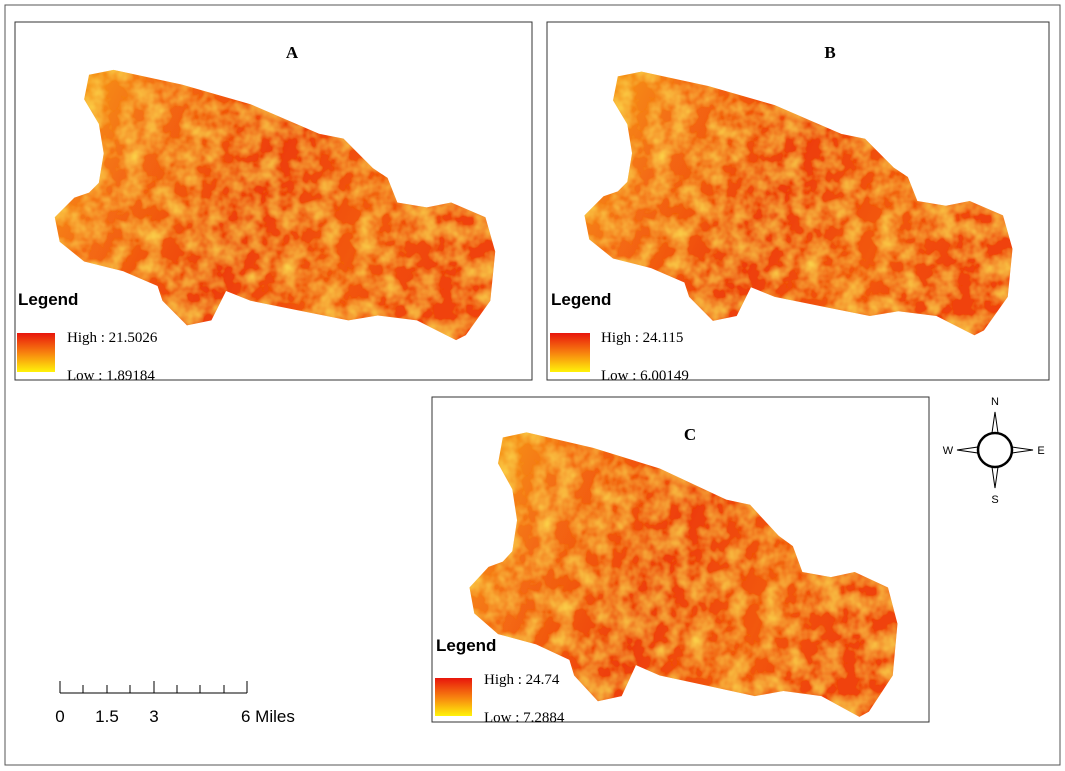 The image size is (1065, 771). I want to click on scale-label: 1.5, so click(107, 716).